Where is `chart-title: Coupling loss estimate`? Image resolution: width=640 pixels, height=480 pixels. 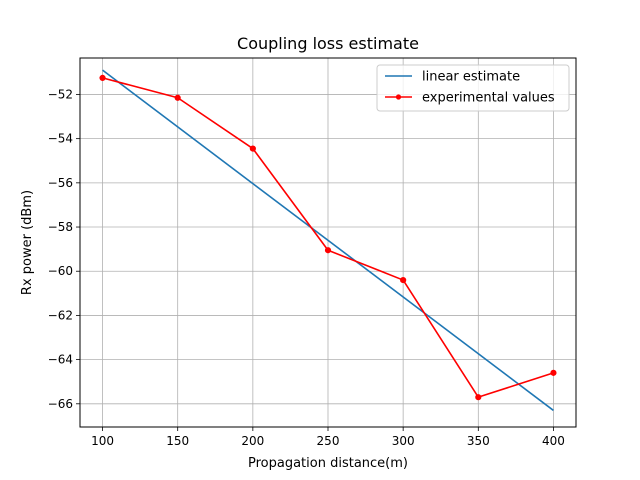 chart-title: Coupling loss estimate is located at coordinates (328, 43).